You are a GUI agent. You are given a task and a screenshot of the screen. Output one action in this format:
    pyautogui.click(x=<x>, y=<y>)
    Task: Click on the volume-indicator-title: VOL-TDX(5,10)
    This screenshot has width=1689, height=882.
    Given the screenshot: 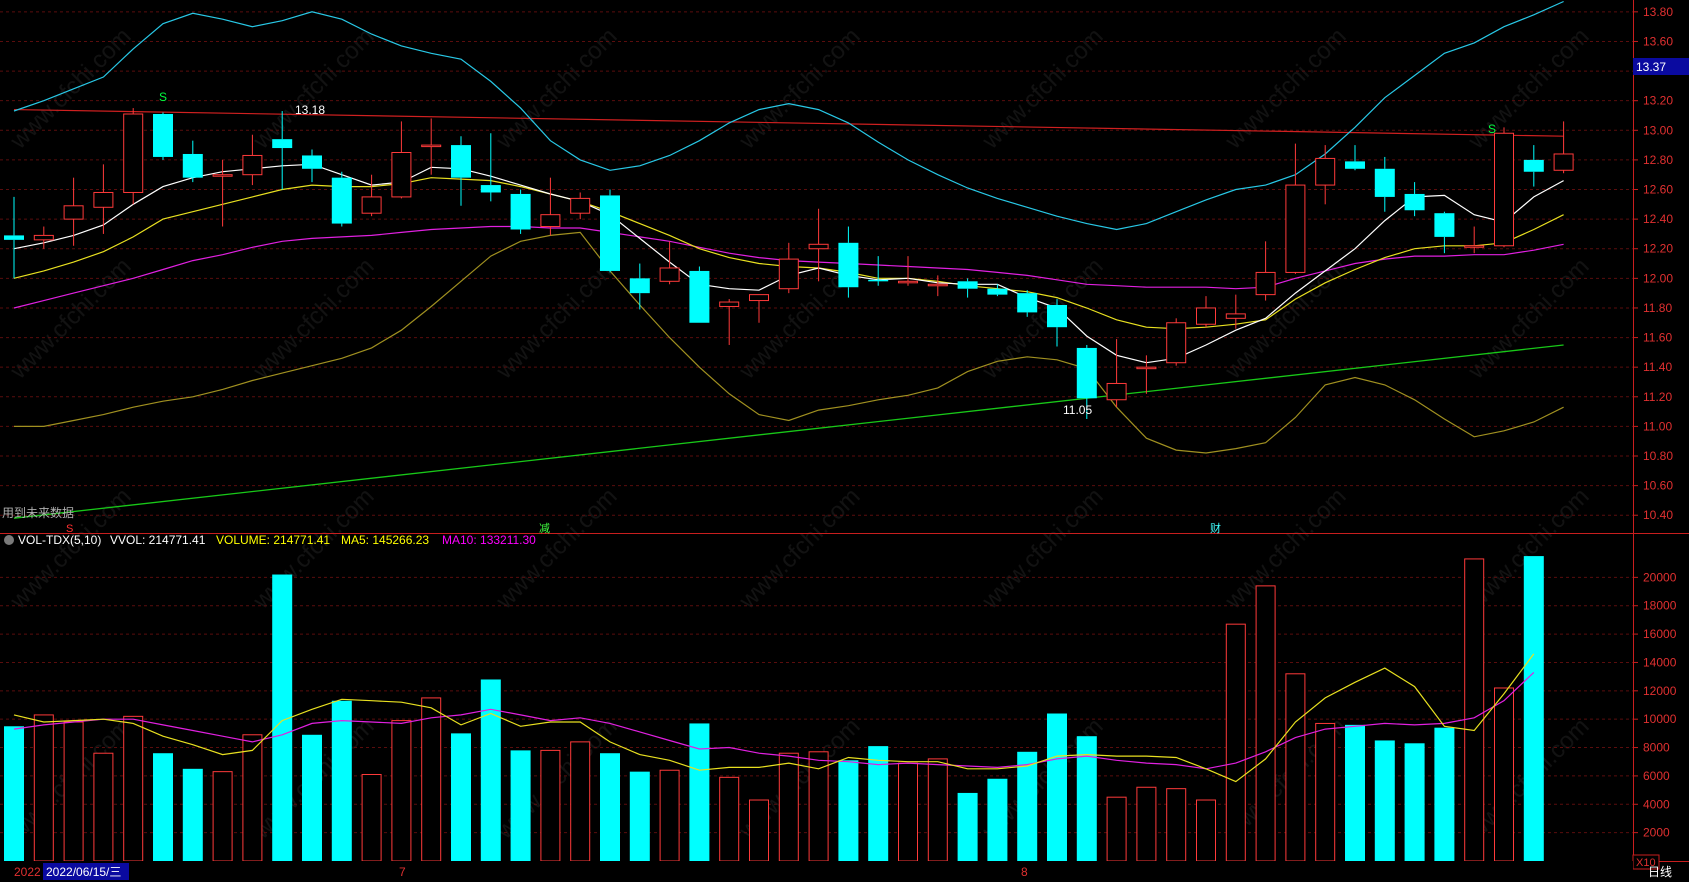 What is the action you would take?
    pyautogui.click(x=59, y=540)
    